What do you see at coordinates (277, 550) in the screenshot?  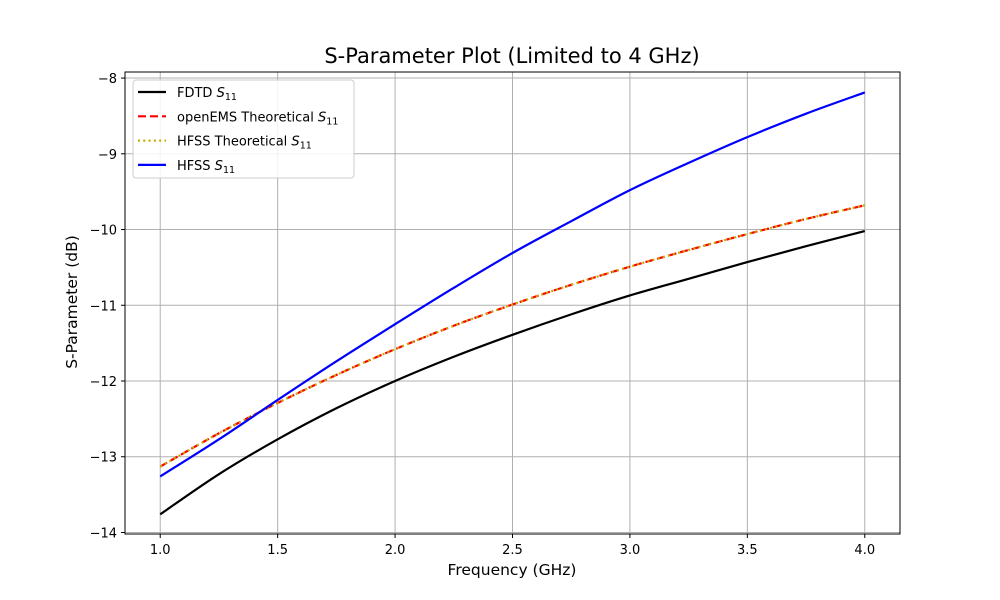 I see `x-tick-label: 1.5` at bounding box center [277, 550].